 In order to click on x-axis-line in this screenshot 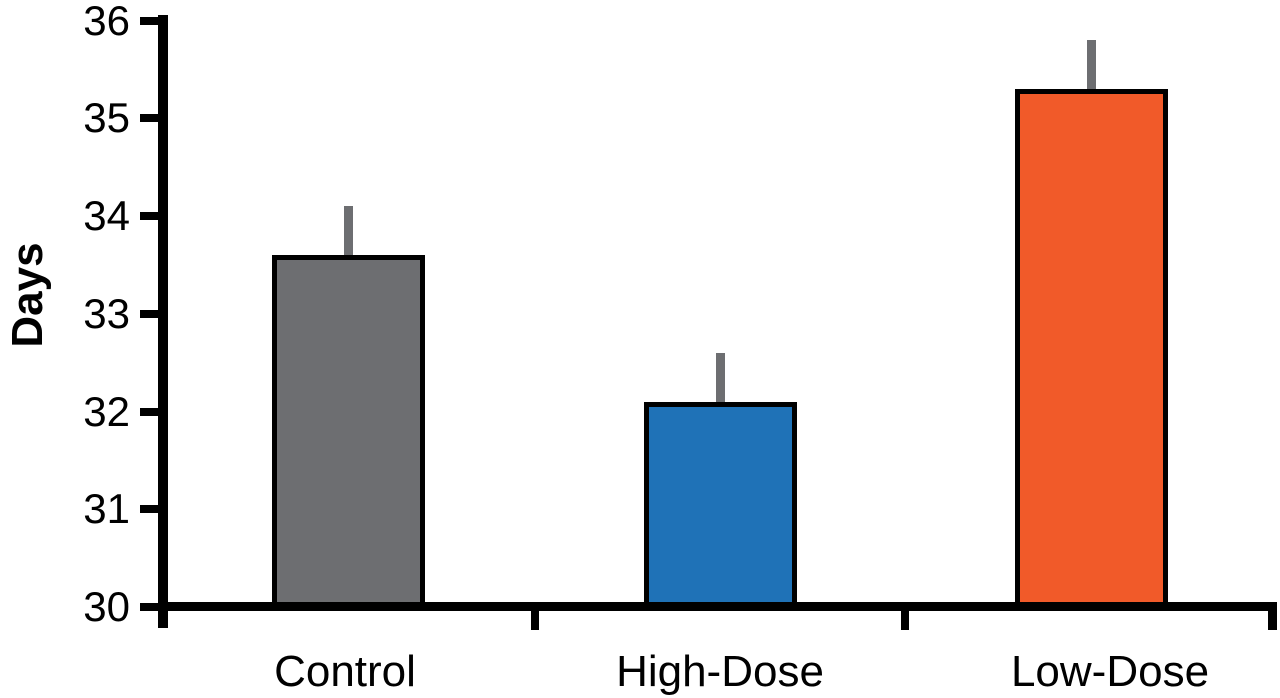, I will do `click(717, 606)`.